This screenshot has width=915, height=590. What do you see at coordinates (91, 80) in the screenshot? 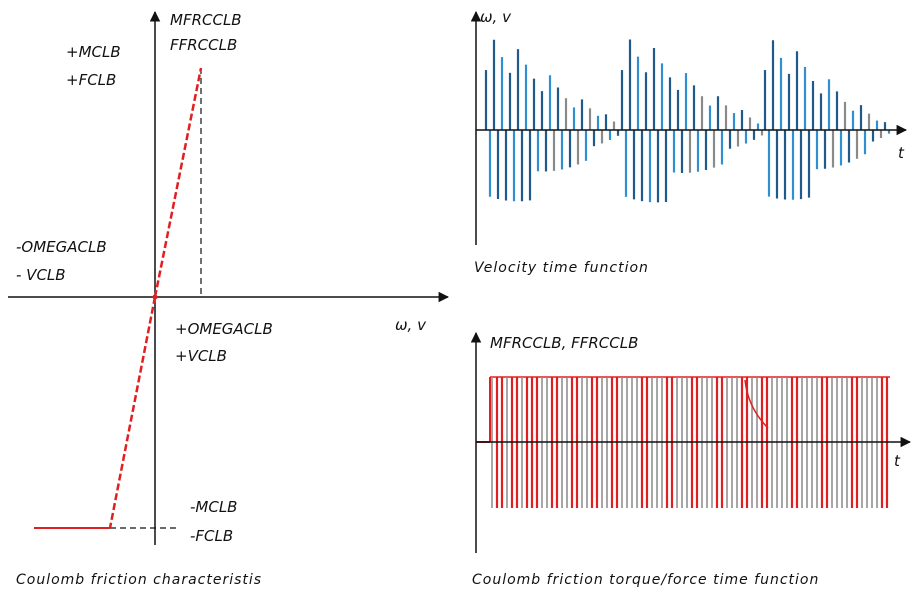
I see `label-plus-fclb: +FCLB` at bounding box center [91, 80].